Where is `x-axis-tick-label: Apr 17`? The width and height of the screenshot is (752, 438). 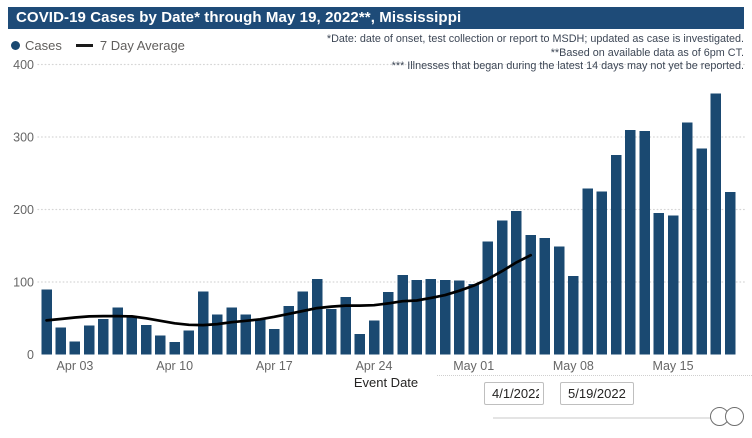 x-axis-tick-label: Apr 17 is located at coordinates (274, 366).